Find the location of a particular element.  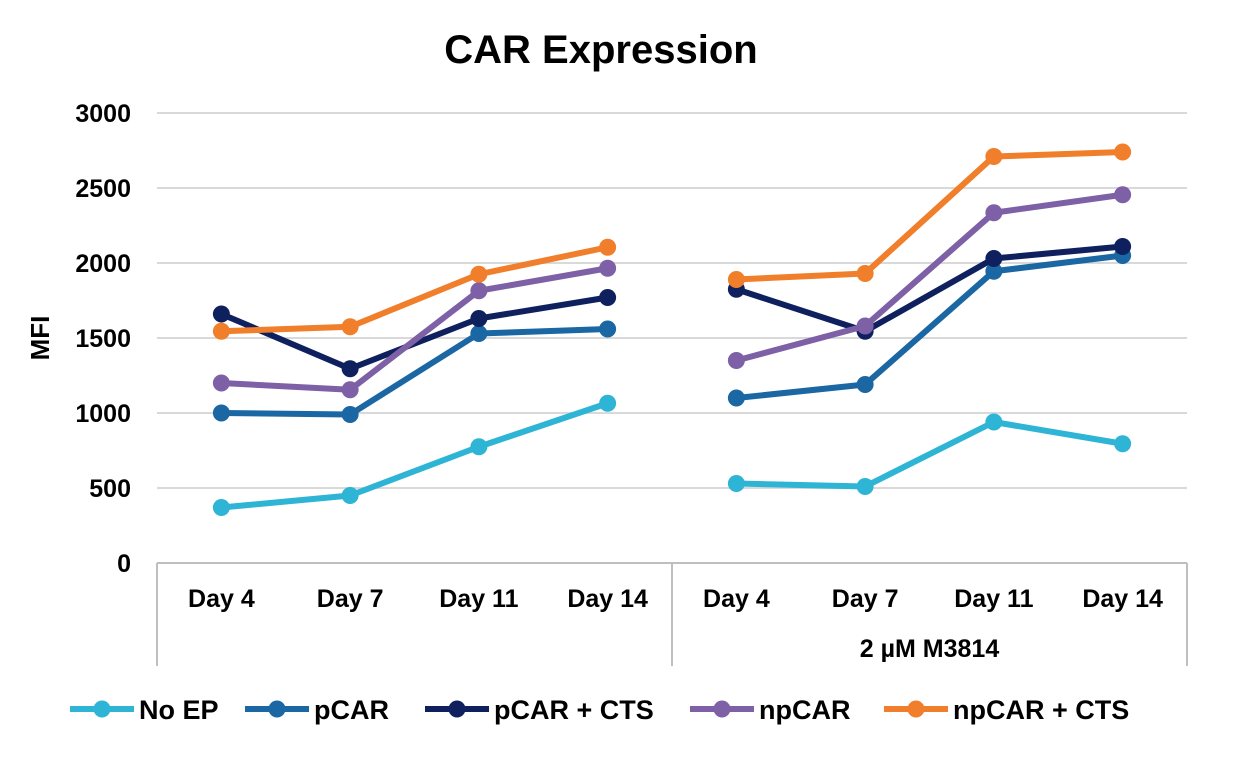

y-axis-label: MFI is located at coordinates (40, 338).